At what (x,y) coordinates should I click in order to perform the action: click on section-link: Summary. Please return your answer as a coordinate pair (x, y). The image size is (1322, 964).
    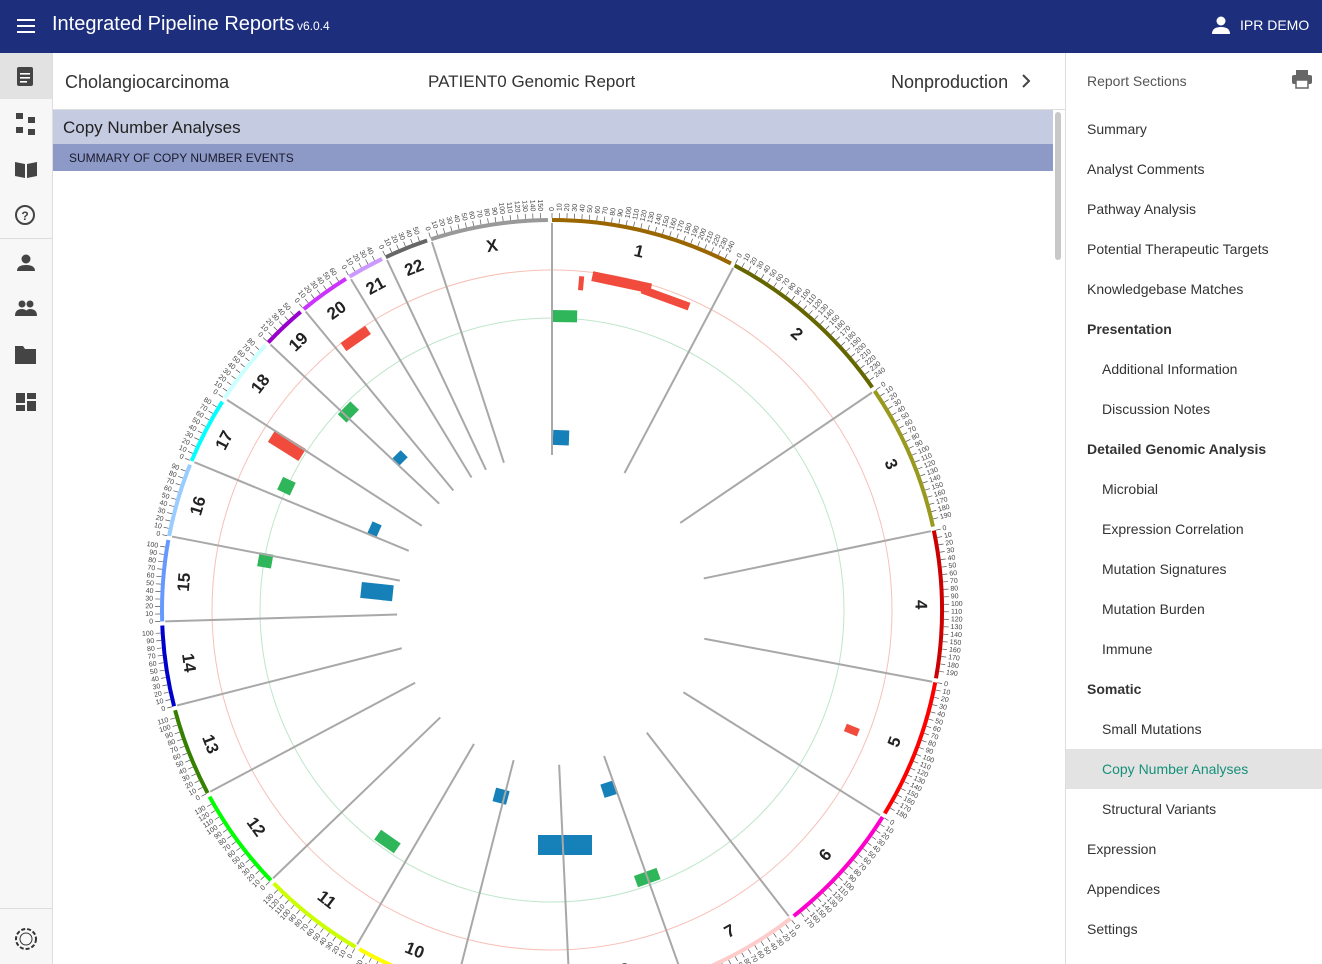
    Looking at the image, I should click on (1117, 129).